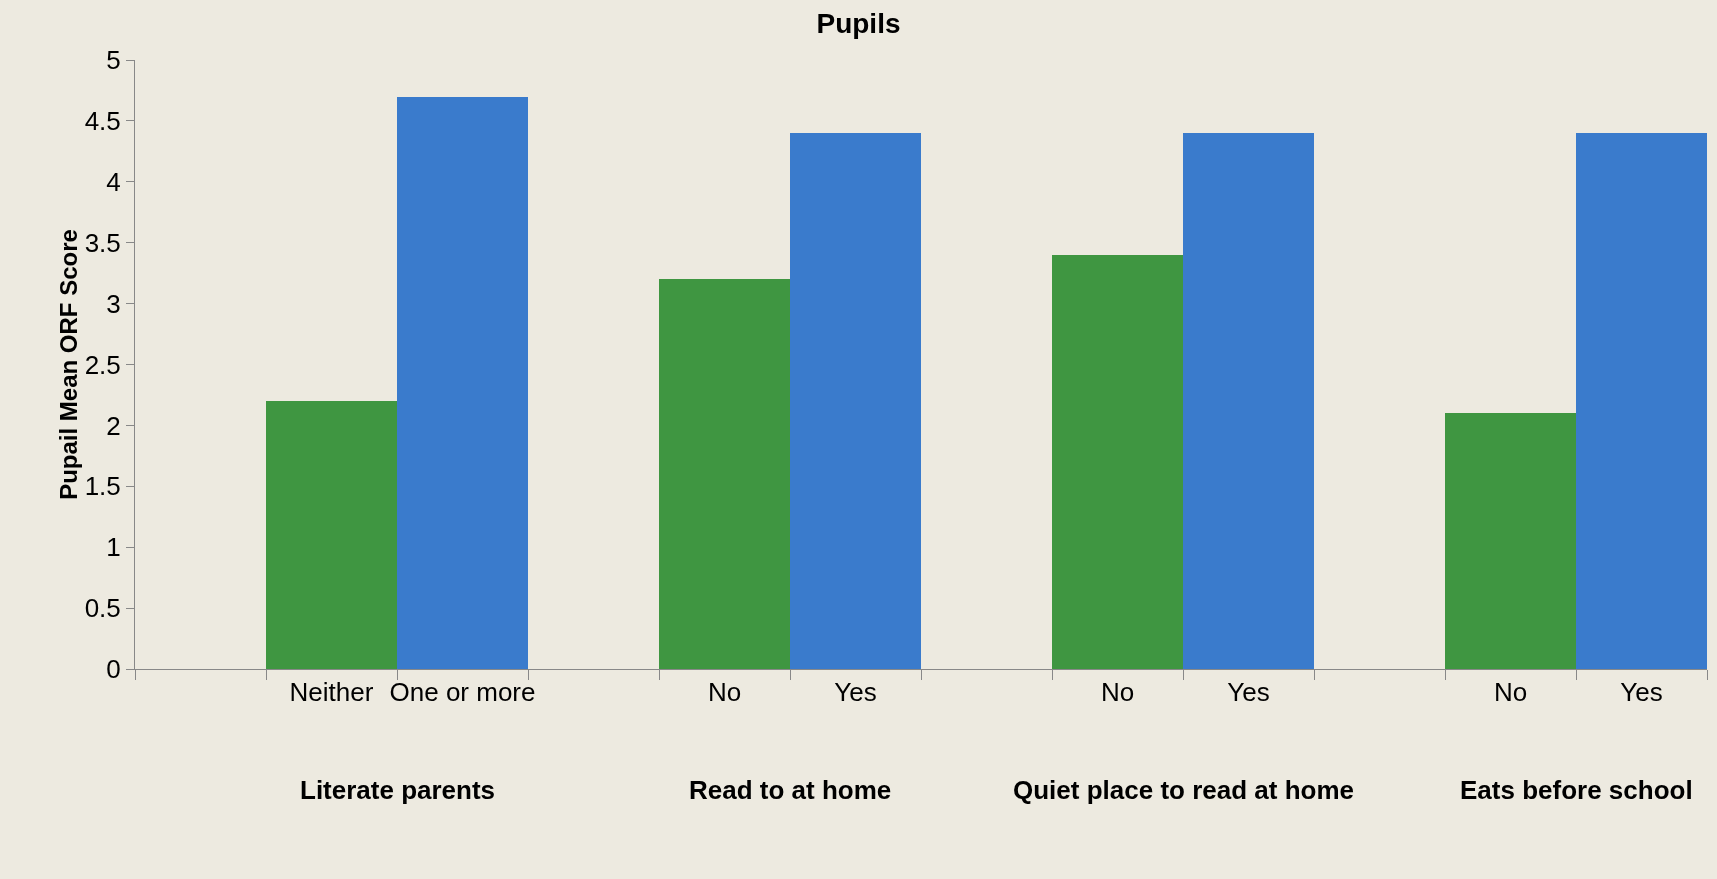  Describe the element at coordinates (113, 303) in the screenshot. I see `y-tick-label: 3` at that location.